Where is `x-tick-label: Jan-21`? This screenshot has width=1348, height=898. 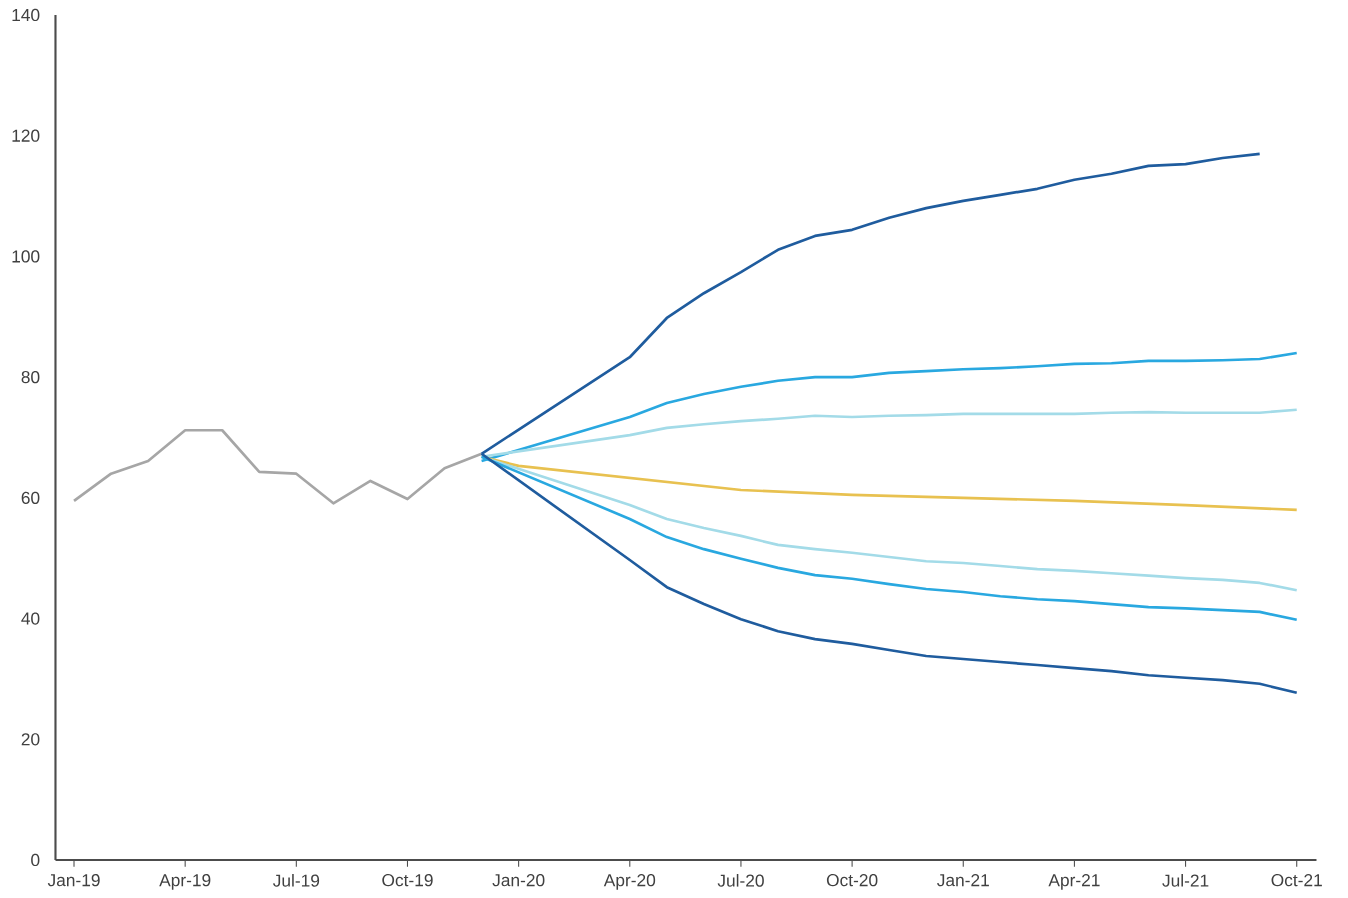
x-tick-label: Jan-21 is located at coordinates (963, 880).